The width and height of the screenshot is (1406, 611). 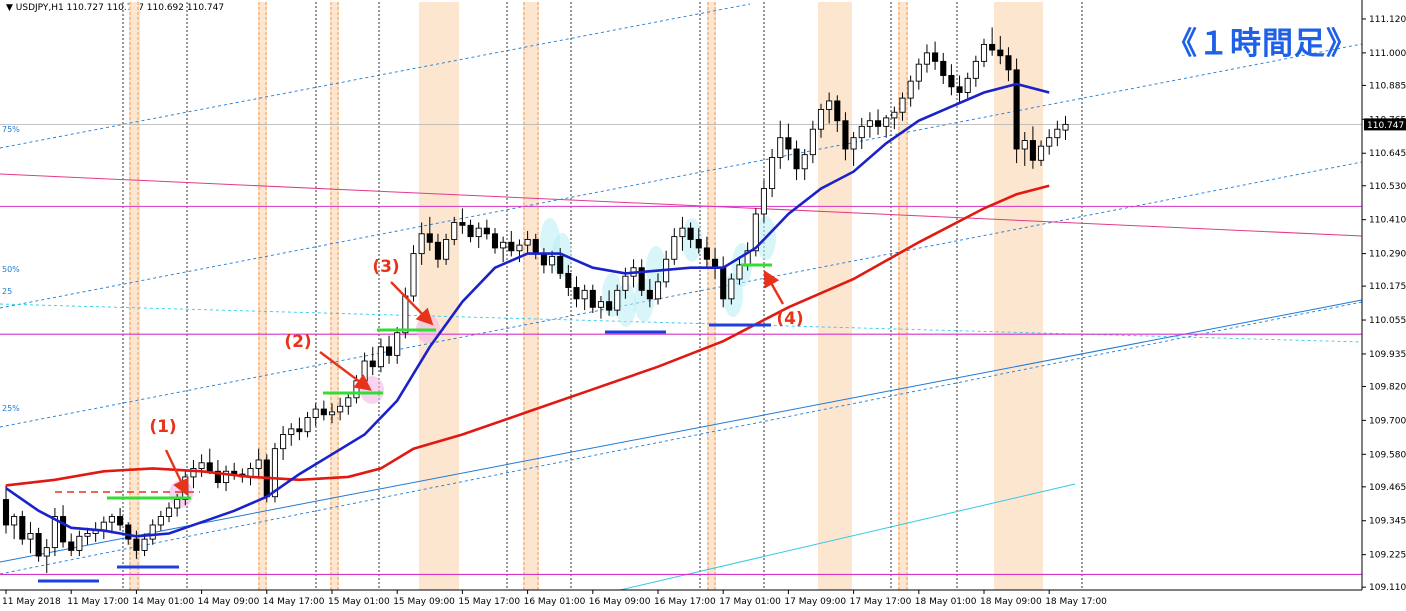 I want to click on symbol-menu-icon: ▼, so click(x=9, y=8).